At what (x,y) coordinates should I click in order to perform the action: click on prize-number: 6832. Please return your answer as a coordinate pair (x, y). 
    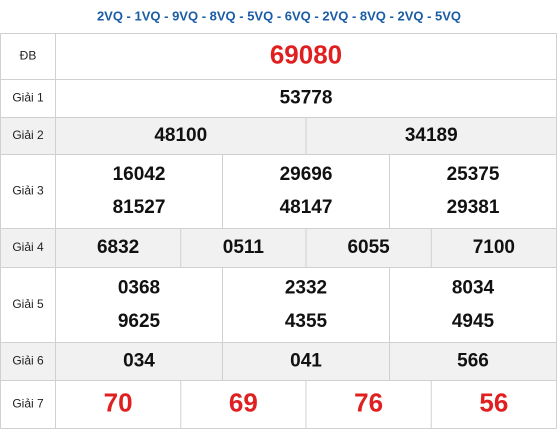
    Looking at the image, I should click on (118, 247).